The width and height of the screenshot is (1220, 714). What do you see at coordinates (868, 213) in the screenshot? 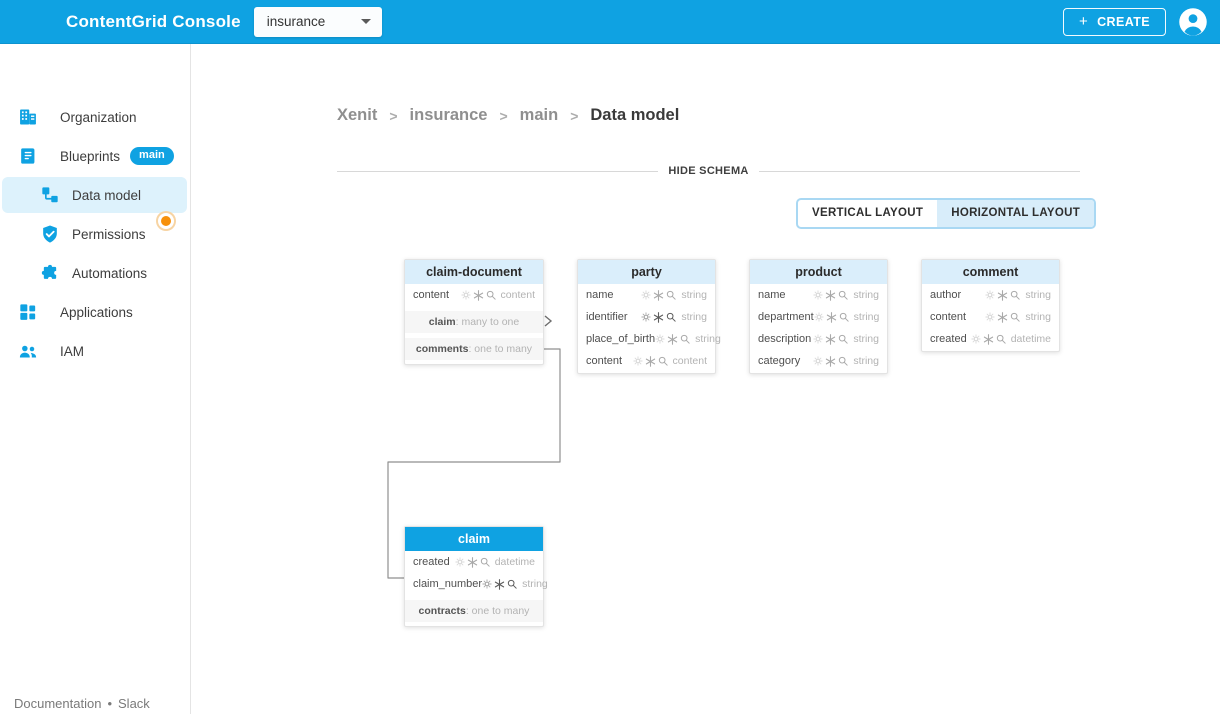
I see `vertical-layout-button: VERTICAL LAYOUT` at bounding box center [868, 213].